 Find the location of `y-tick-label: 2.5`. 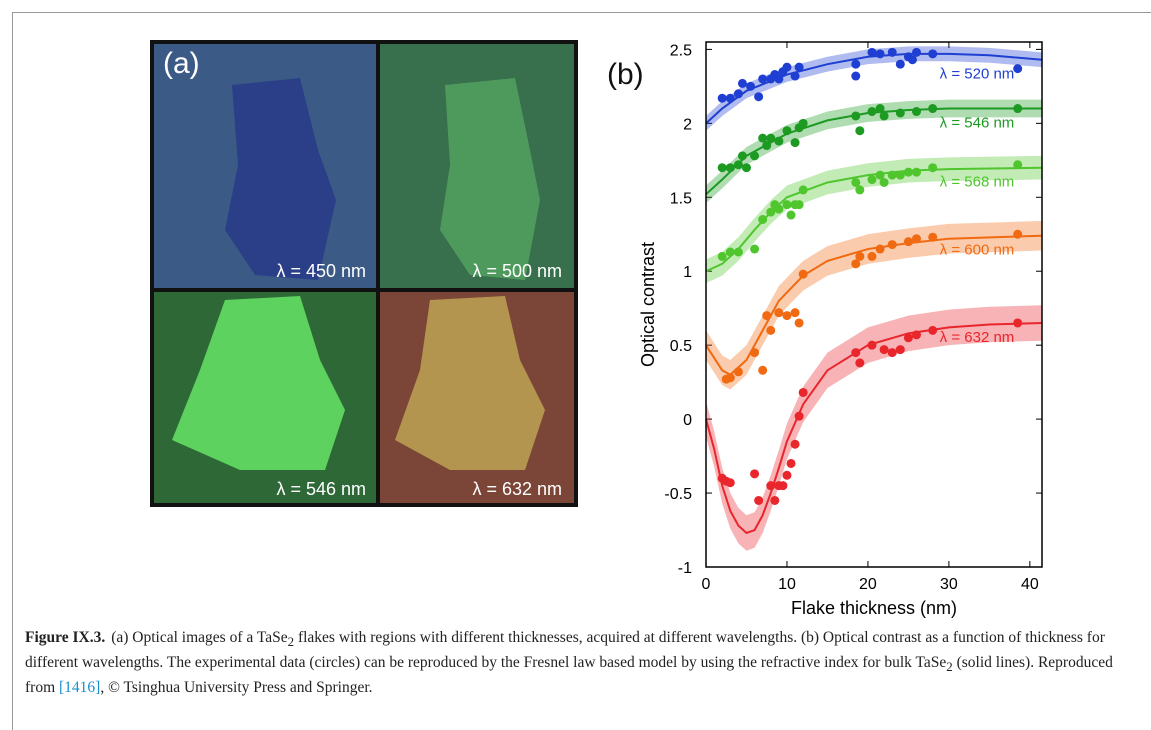

y-tick-label: 2.5 is located at coordinates (681, 50).